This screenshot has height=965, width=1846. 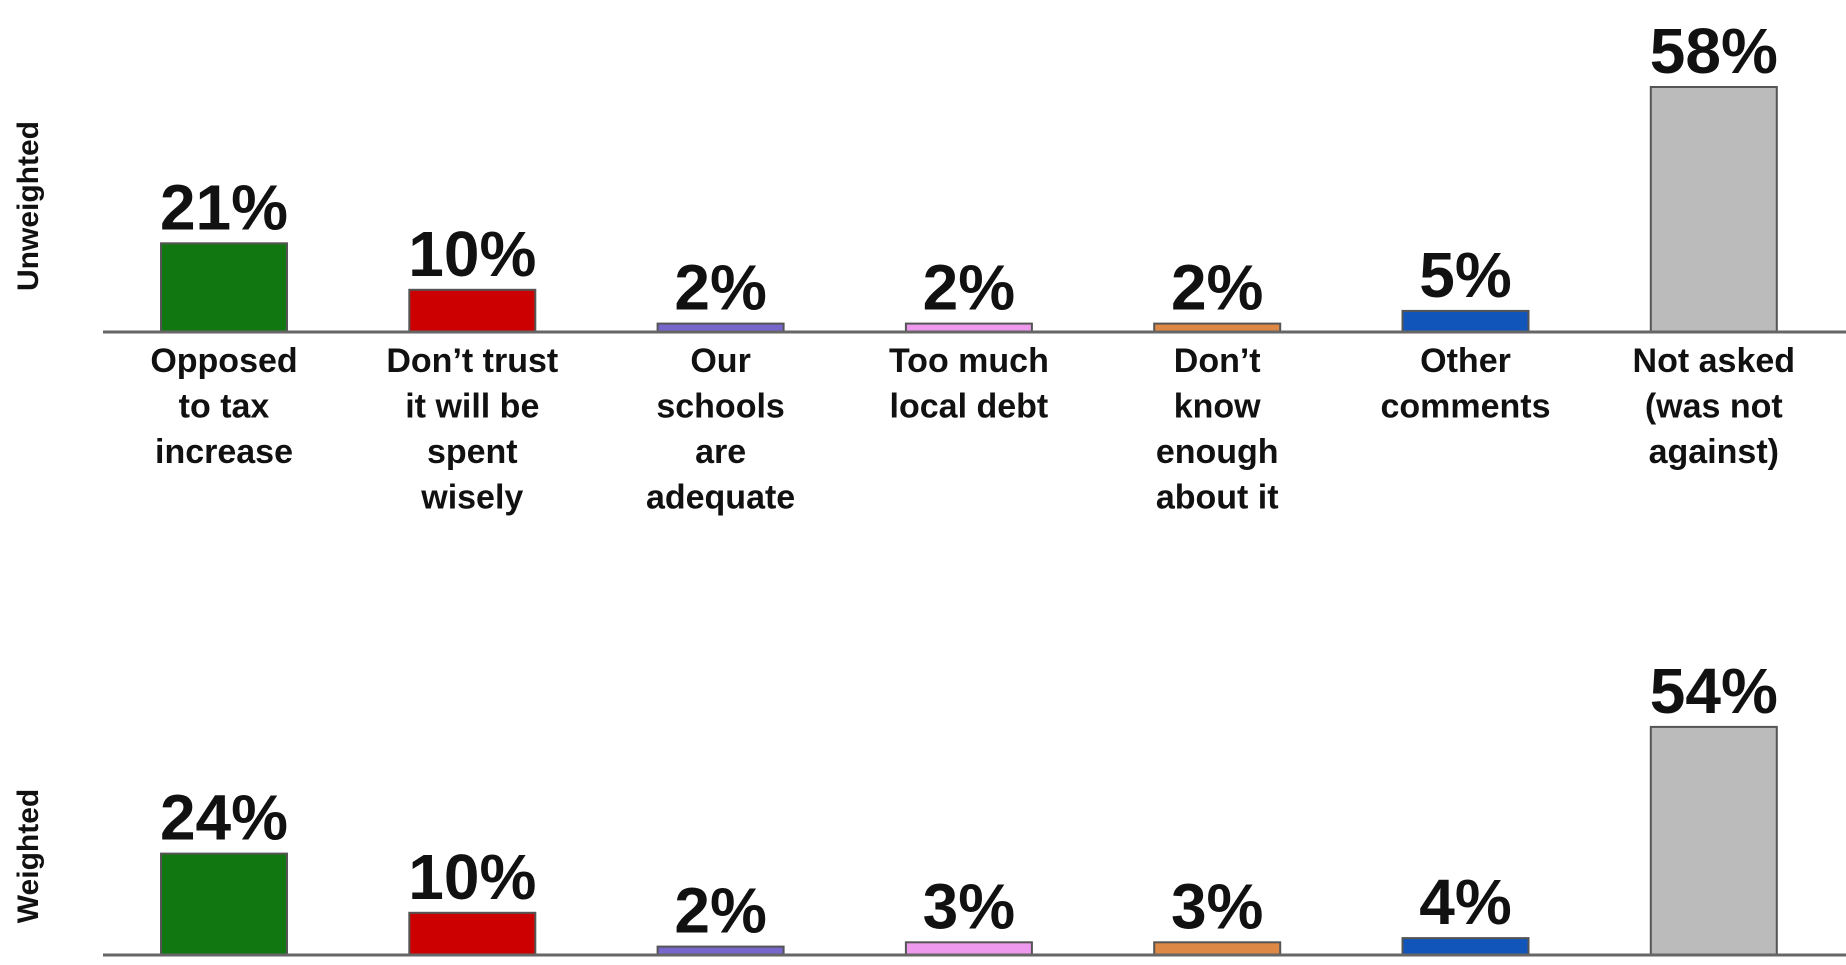 What do you see at coordinates (224, 207) in the screenshot?
I see `data-label: 21%` at bounding box center [224, 207].